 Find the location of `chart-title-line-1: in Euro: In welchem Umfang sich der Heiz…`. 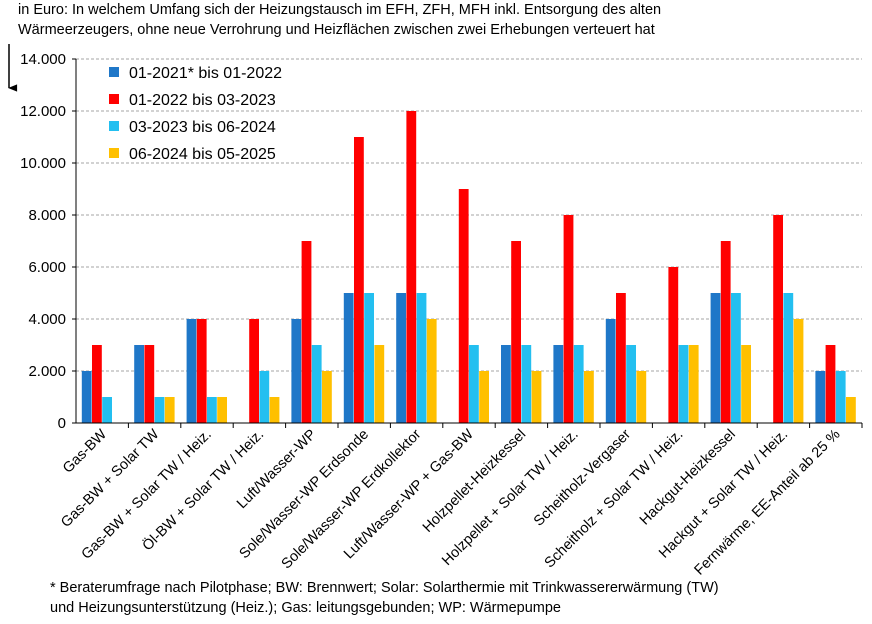

chart-title-line-1: in Euro: In welchem Umfang sich der Heiz… is located at coordinates (340, 10).